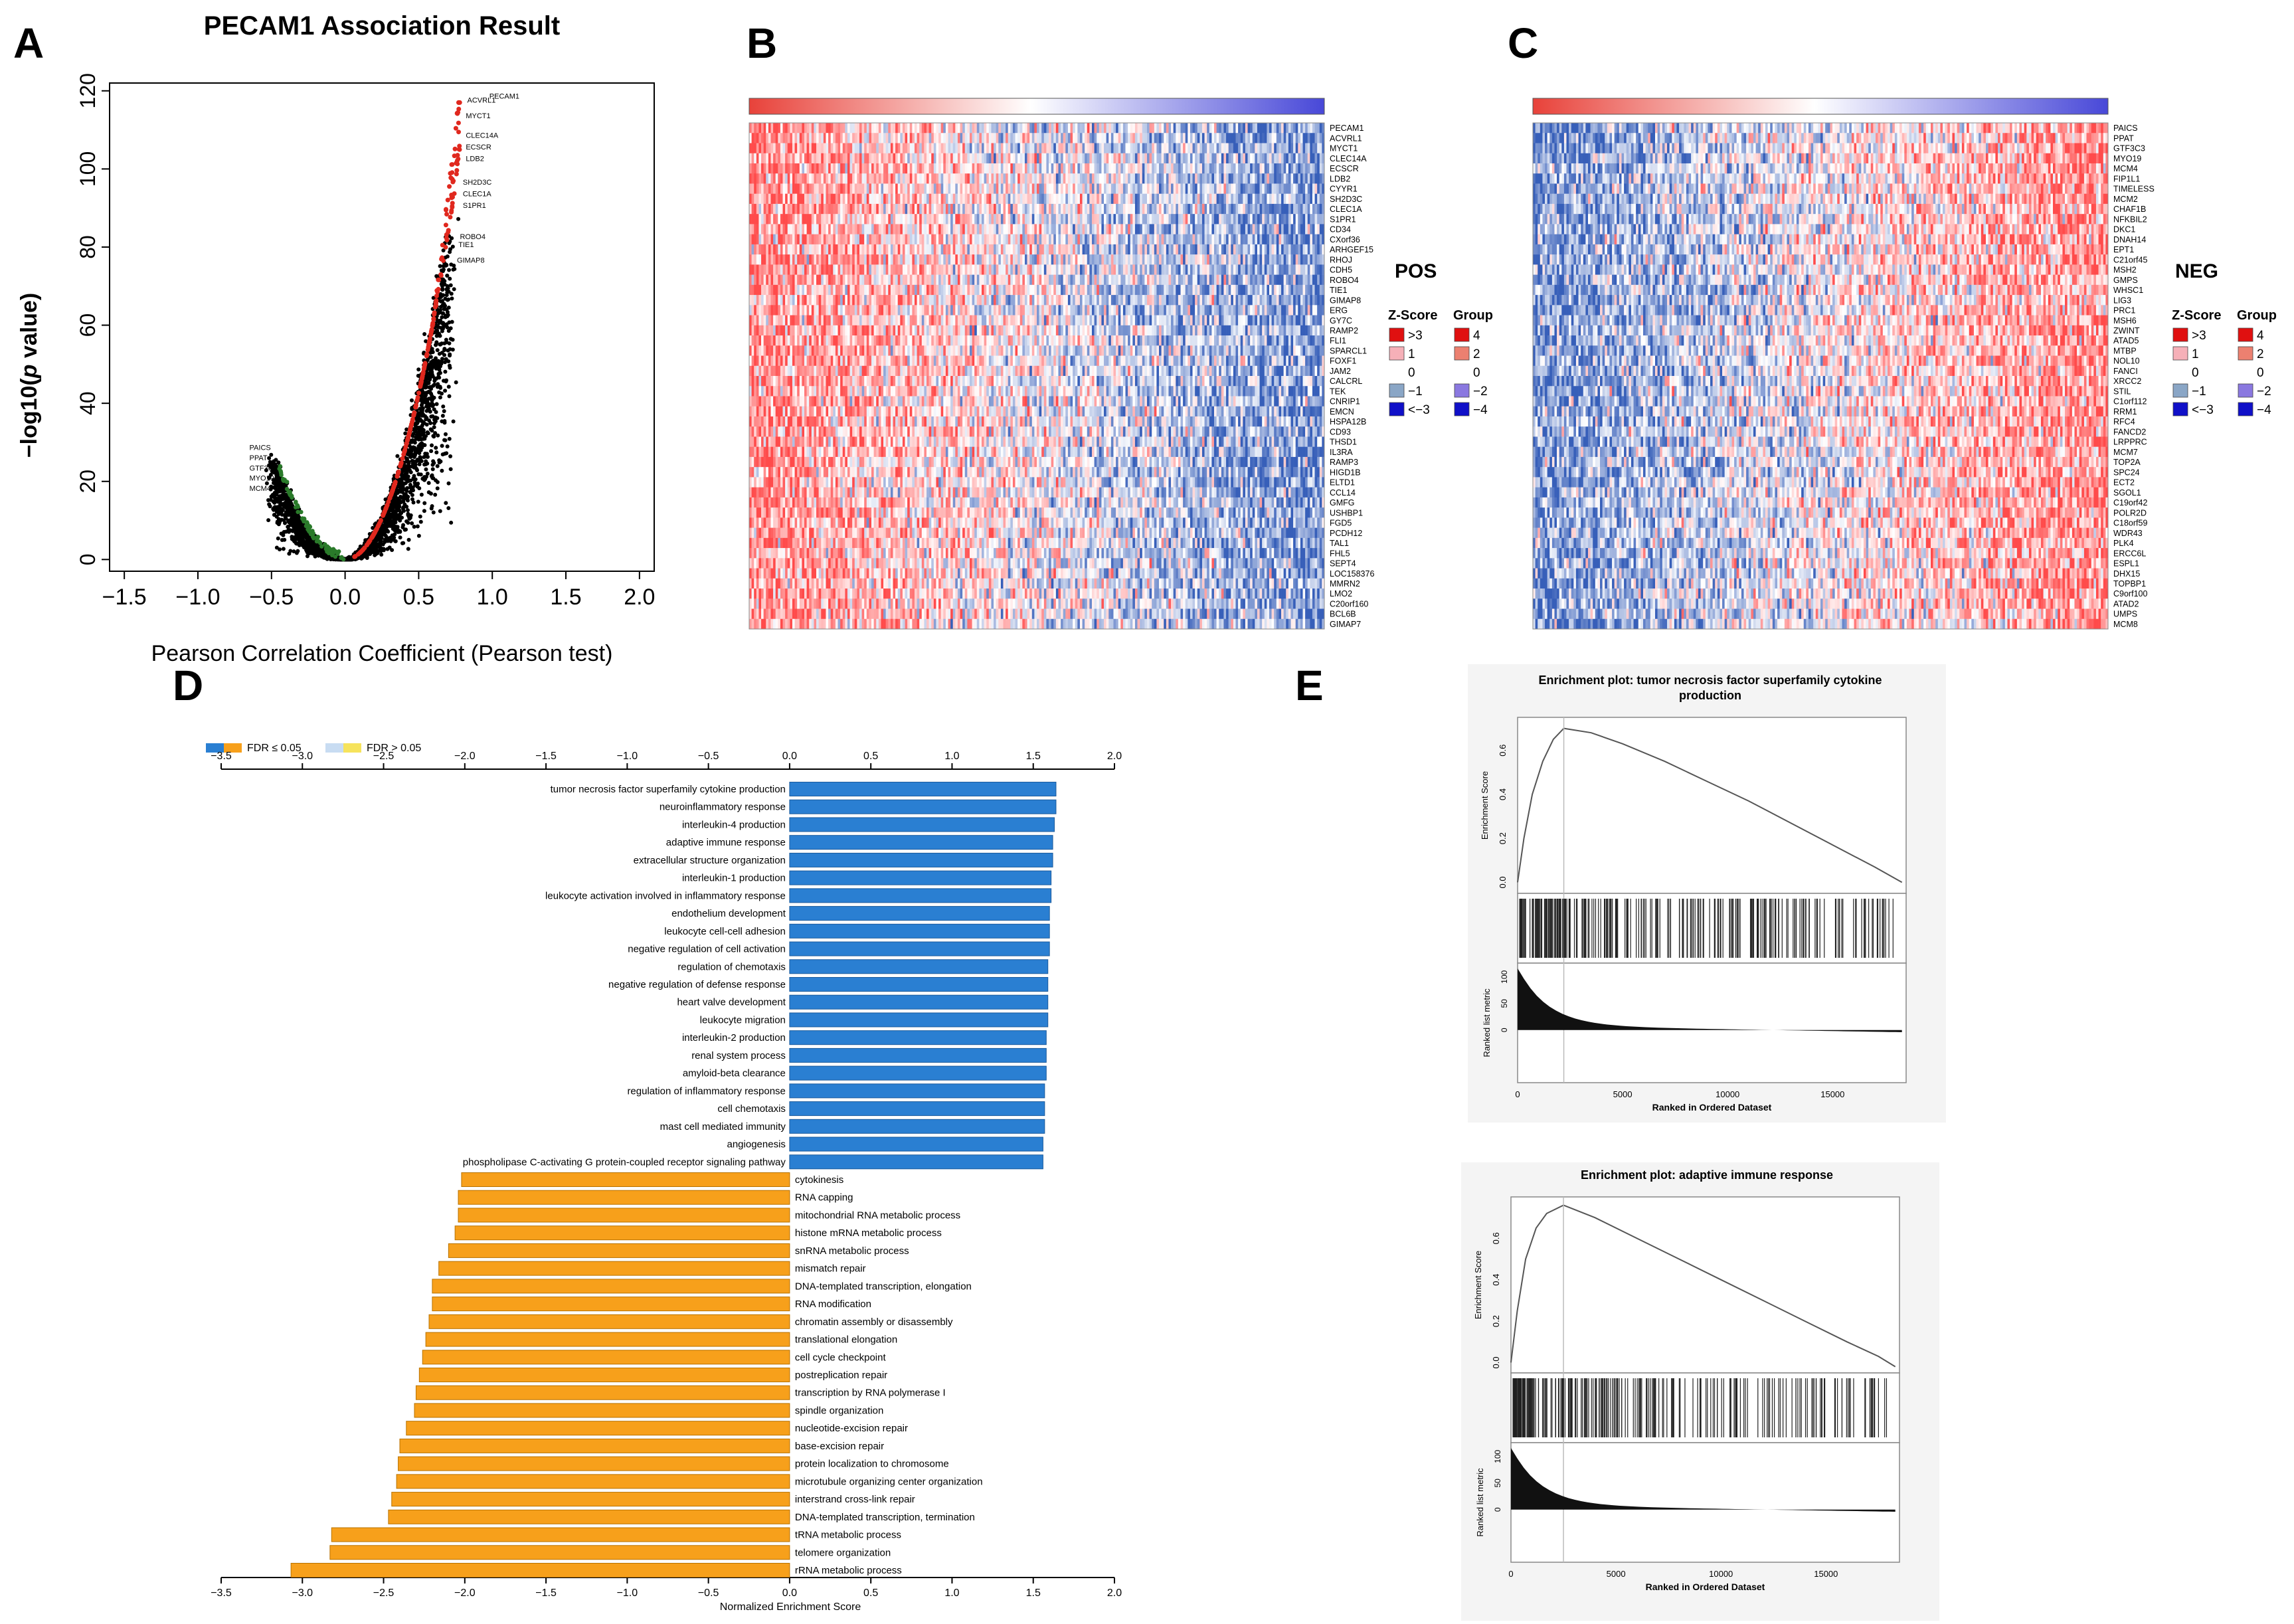 This screenshot has height=1624, width=2294. Describe the element at coordinates (298, 511) in the screenshot. I see `volcano-negative-point` at that location.